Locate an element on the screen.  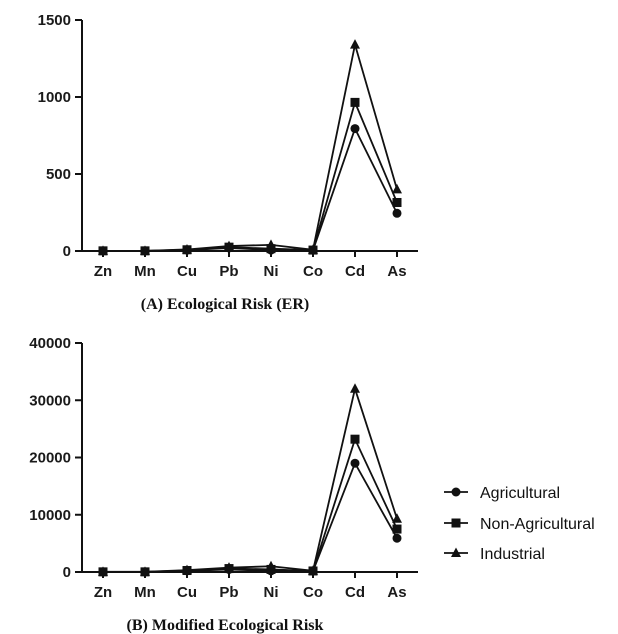
legend-item-agricultural: Agricultural is located at coordinates (502, 493).